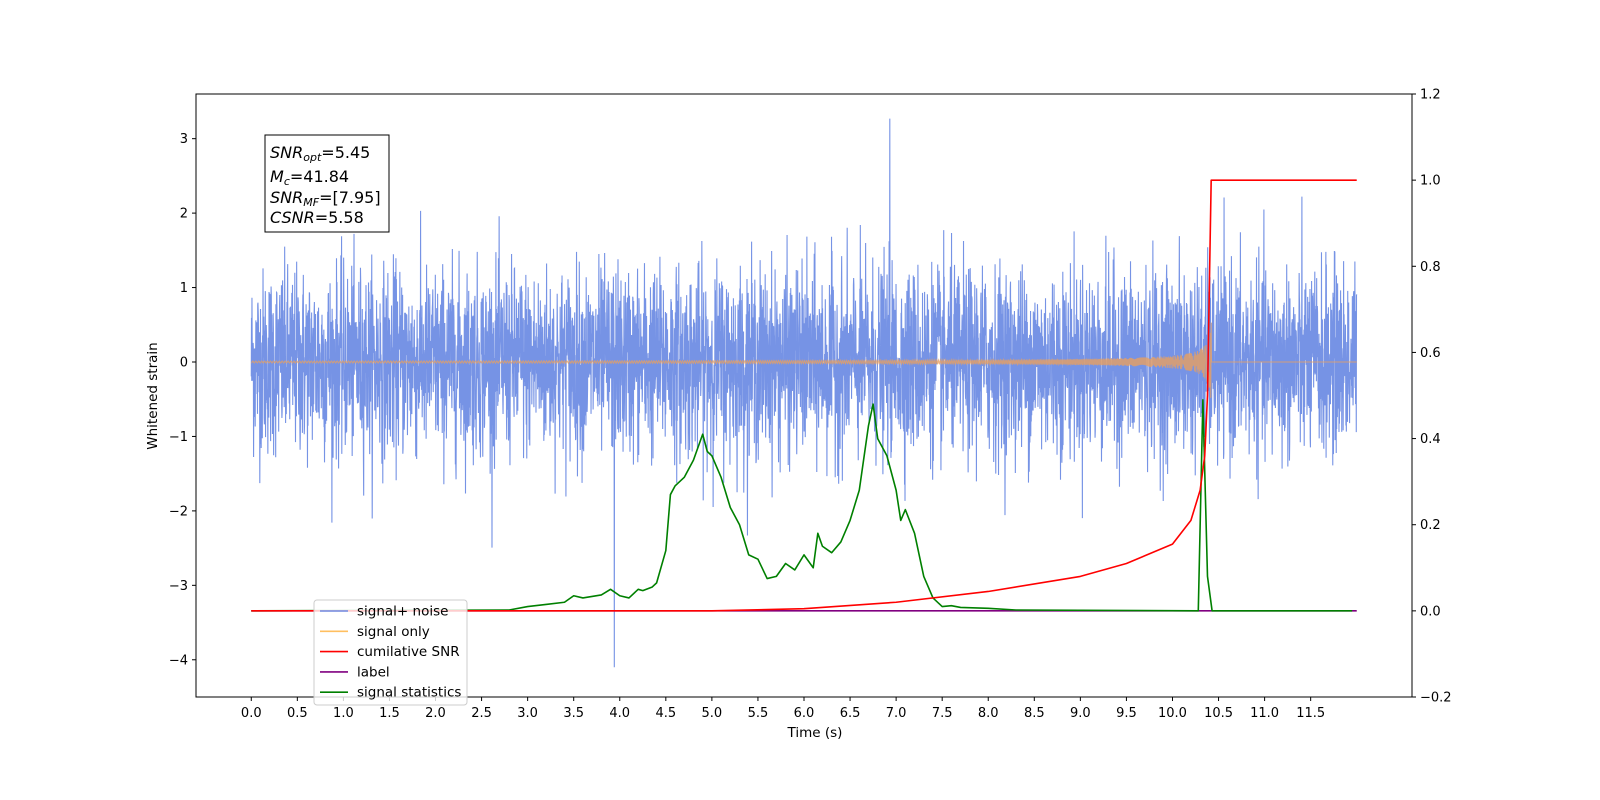 This screenshot has width=1600, height=800. Describe the element at coordinates (527, 713) in the screenshot. I see `x-tick-label-6: 3.0` at that location.